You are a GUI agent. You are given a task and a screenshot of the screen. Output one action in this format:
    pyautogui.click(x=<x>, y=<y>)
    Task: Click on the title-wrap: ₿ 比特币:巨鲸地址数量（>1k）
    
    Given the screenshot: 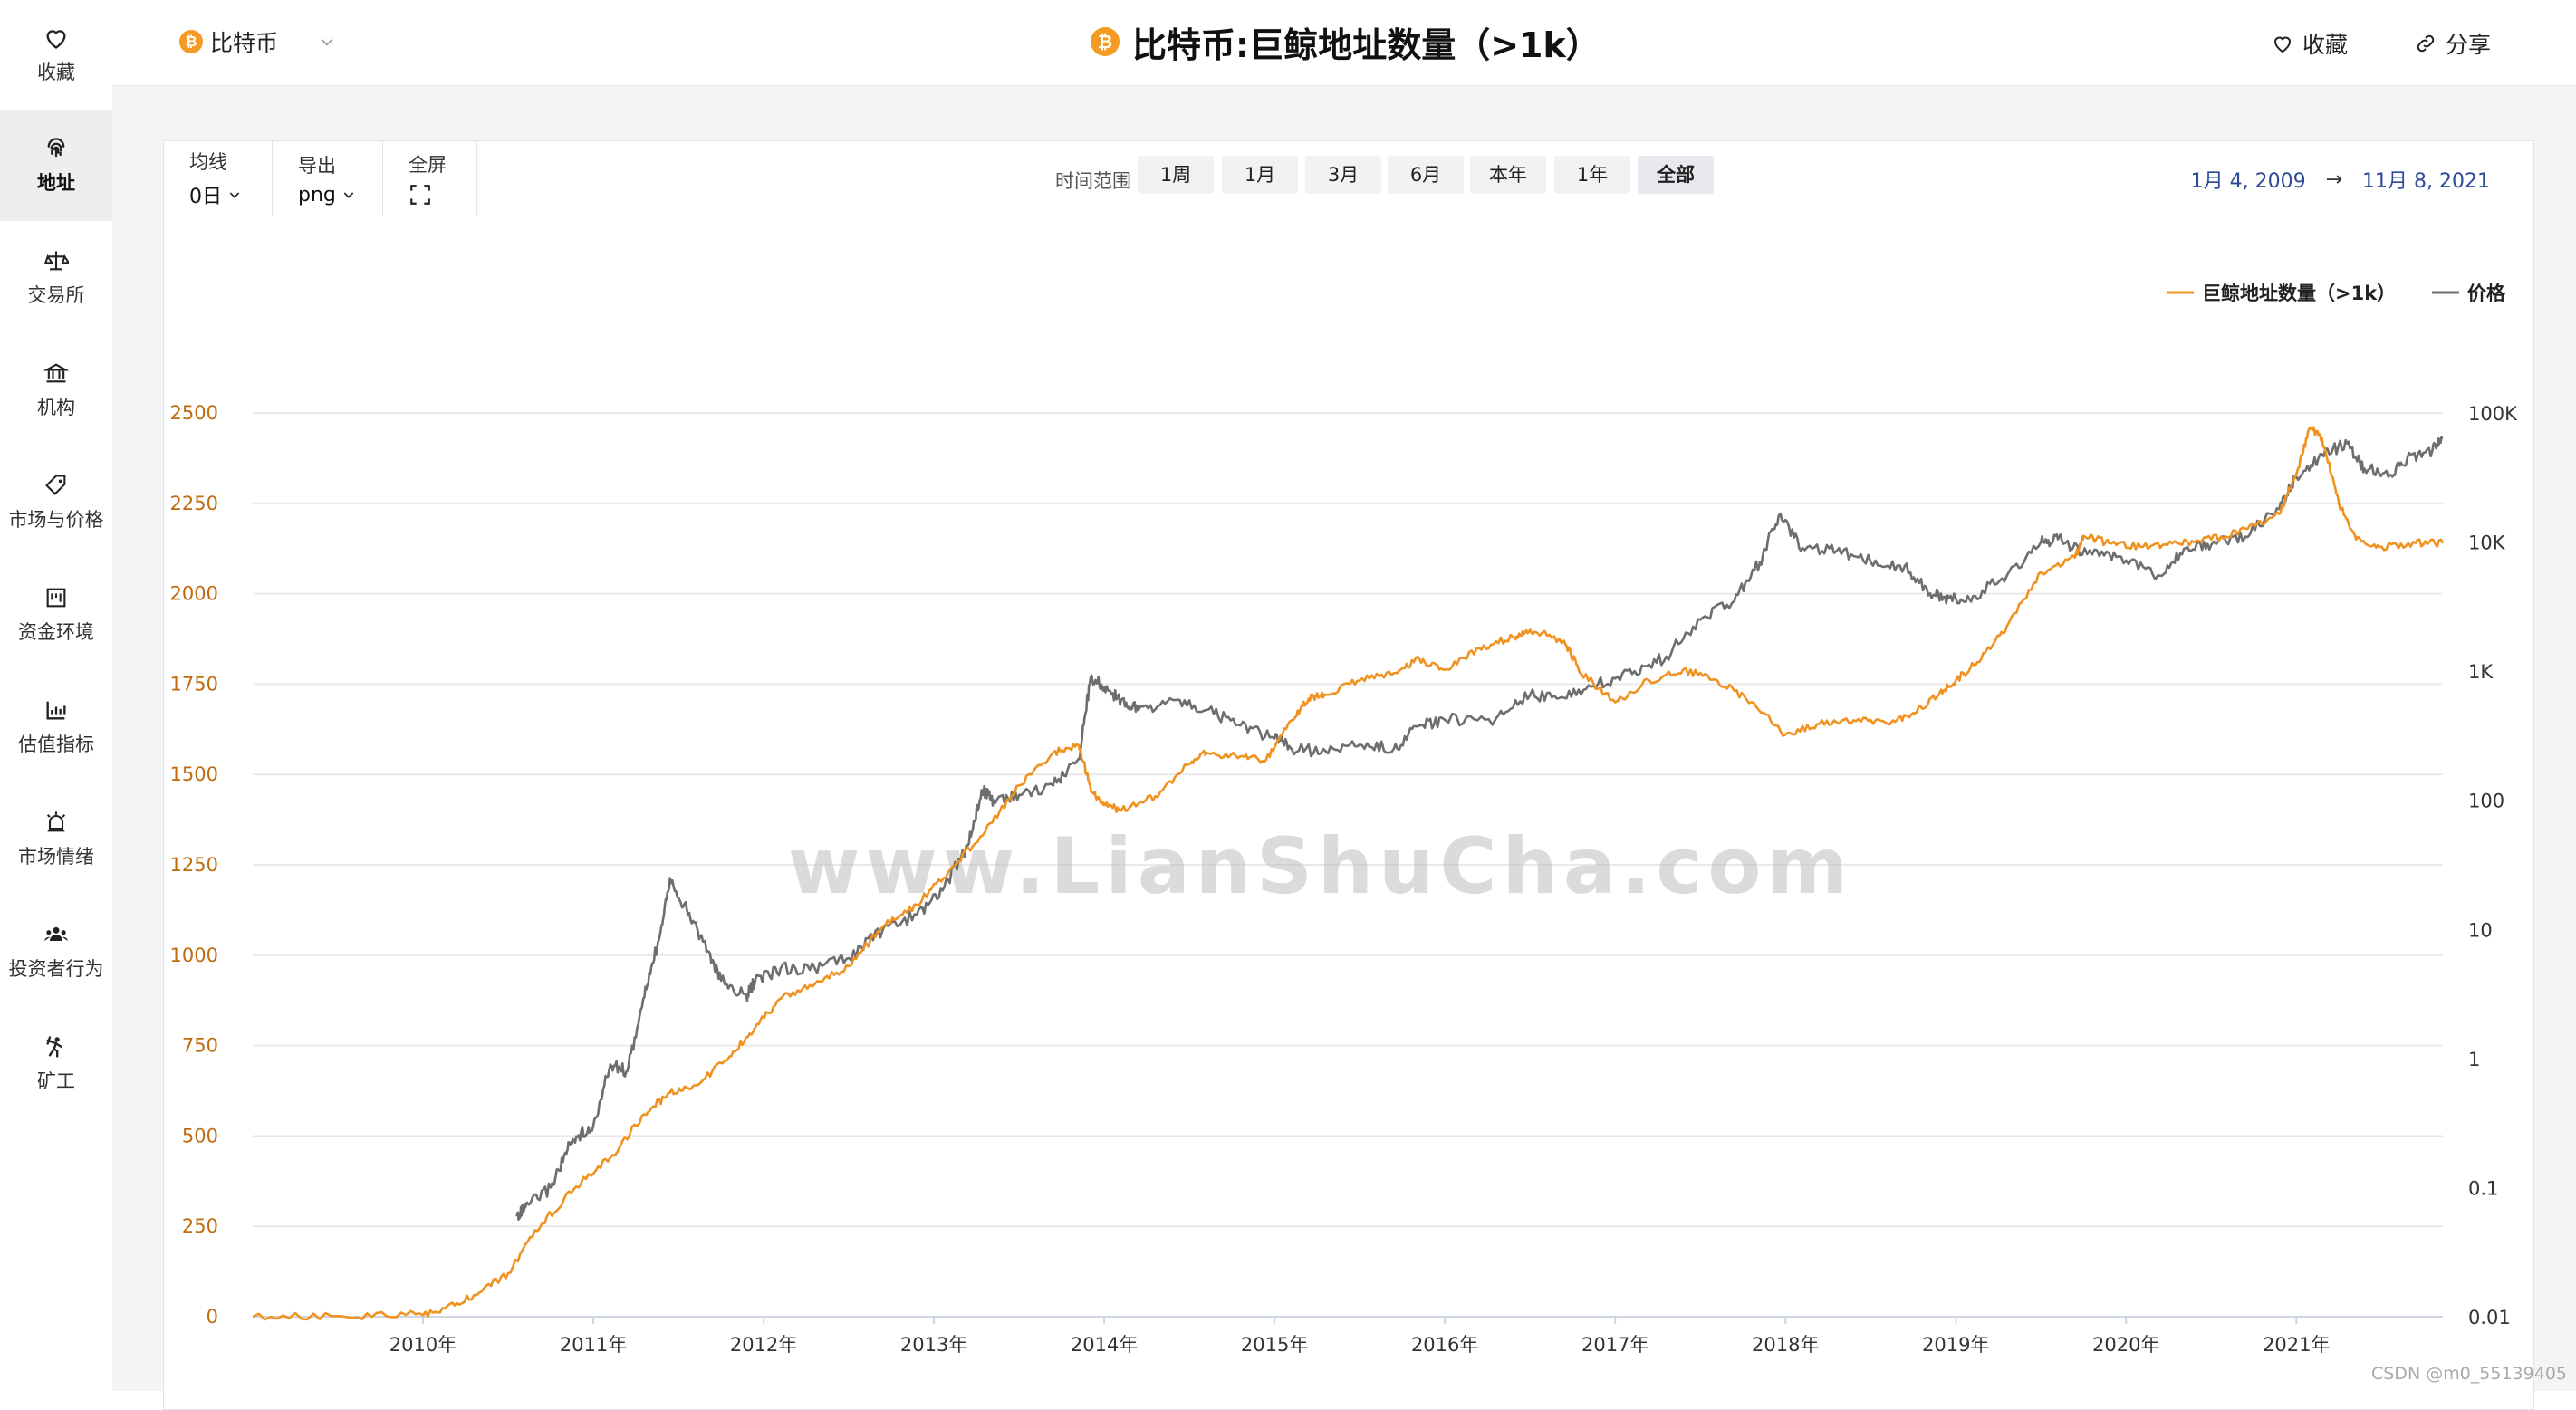 What is the action you would take?
    pyautogui.click(x=1345, y=41)
    